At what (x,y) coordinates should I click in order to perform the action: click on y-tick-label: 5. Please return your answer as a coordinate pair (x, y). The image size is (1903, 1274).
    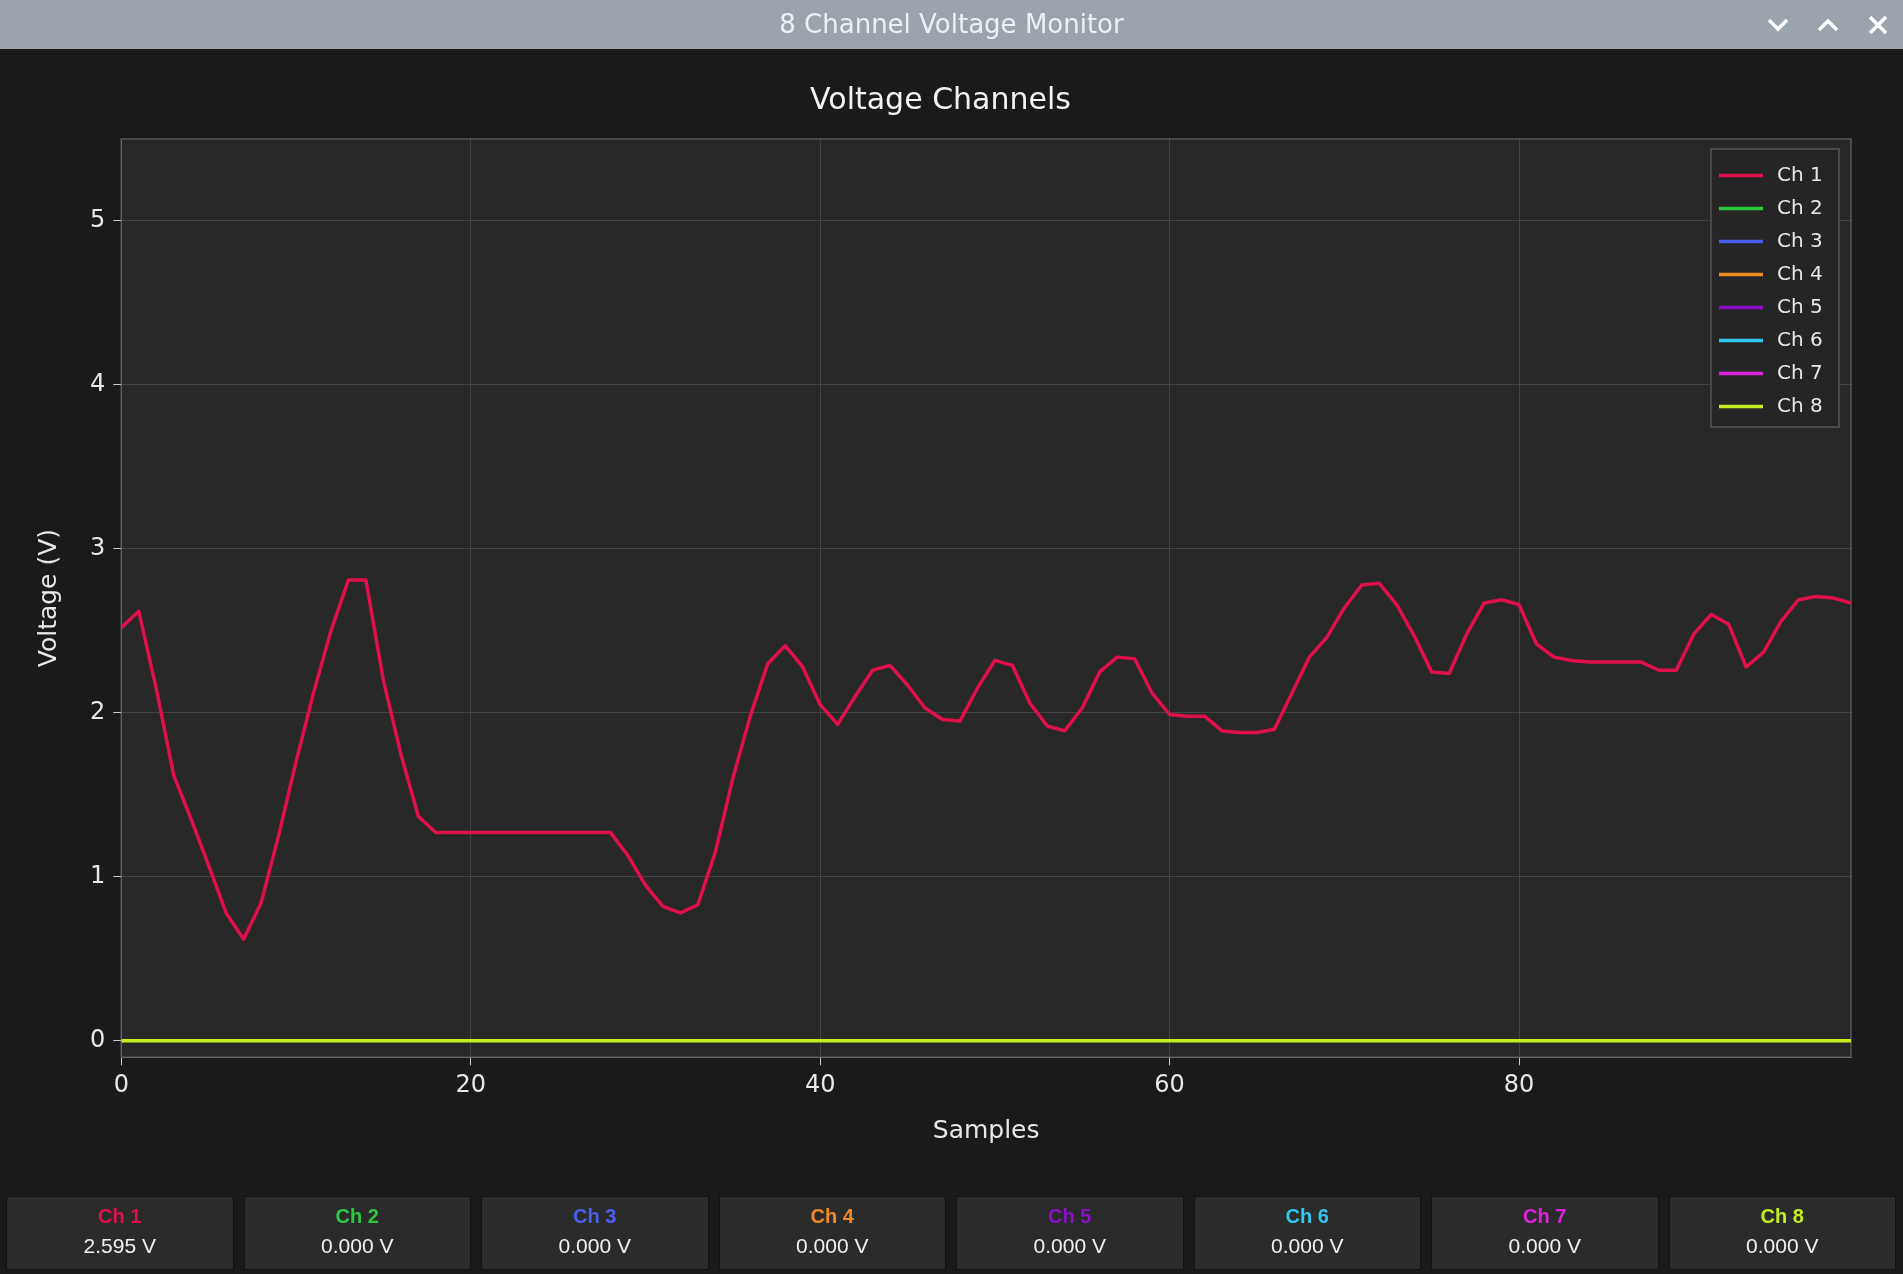
    Looking at the image, I should click on (97, 219).